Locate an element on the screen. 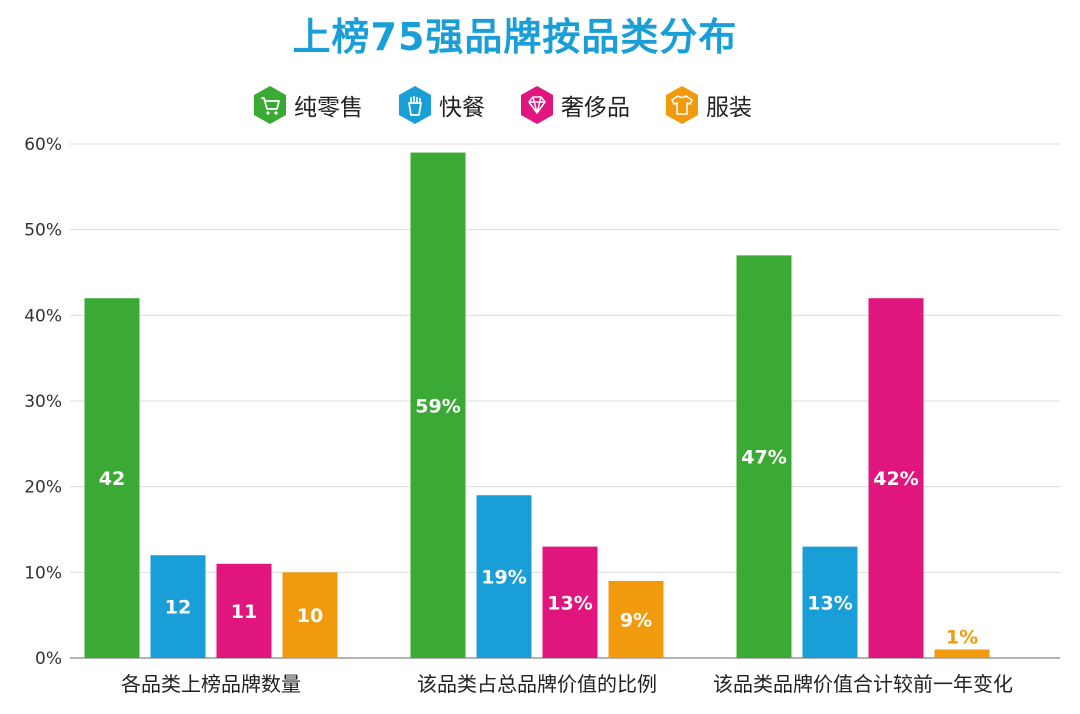  fries-icon is located at coordinates (415, 105).